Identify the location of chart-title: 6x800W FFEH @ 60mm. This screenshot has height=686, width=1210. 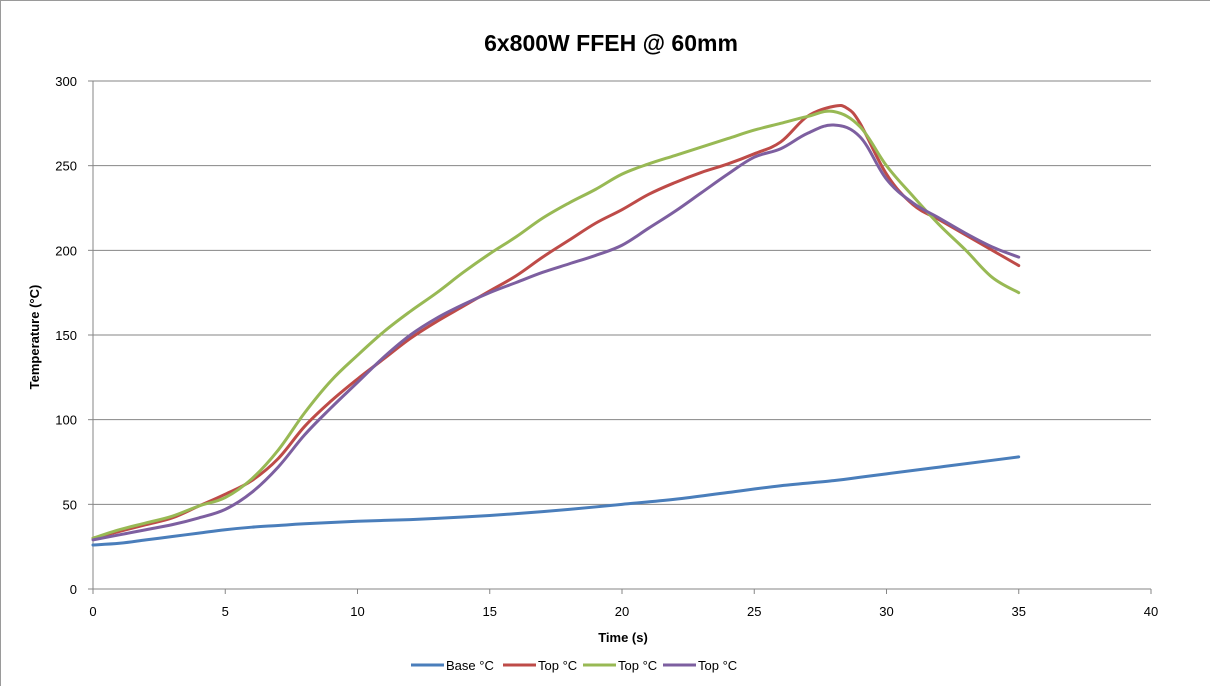
(611, 43).